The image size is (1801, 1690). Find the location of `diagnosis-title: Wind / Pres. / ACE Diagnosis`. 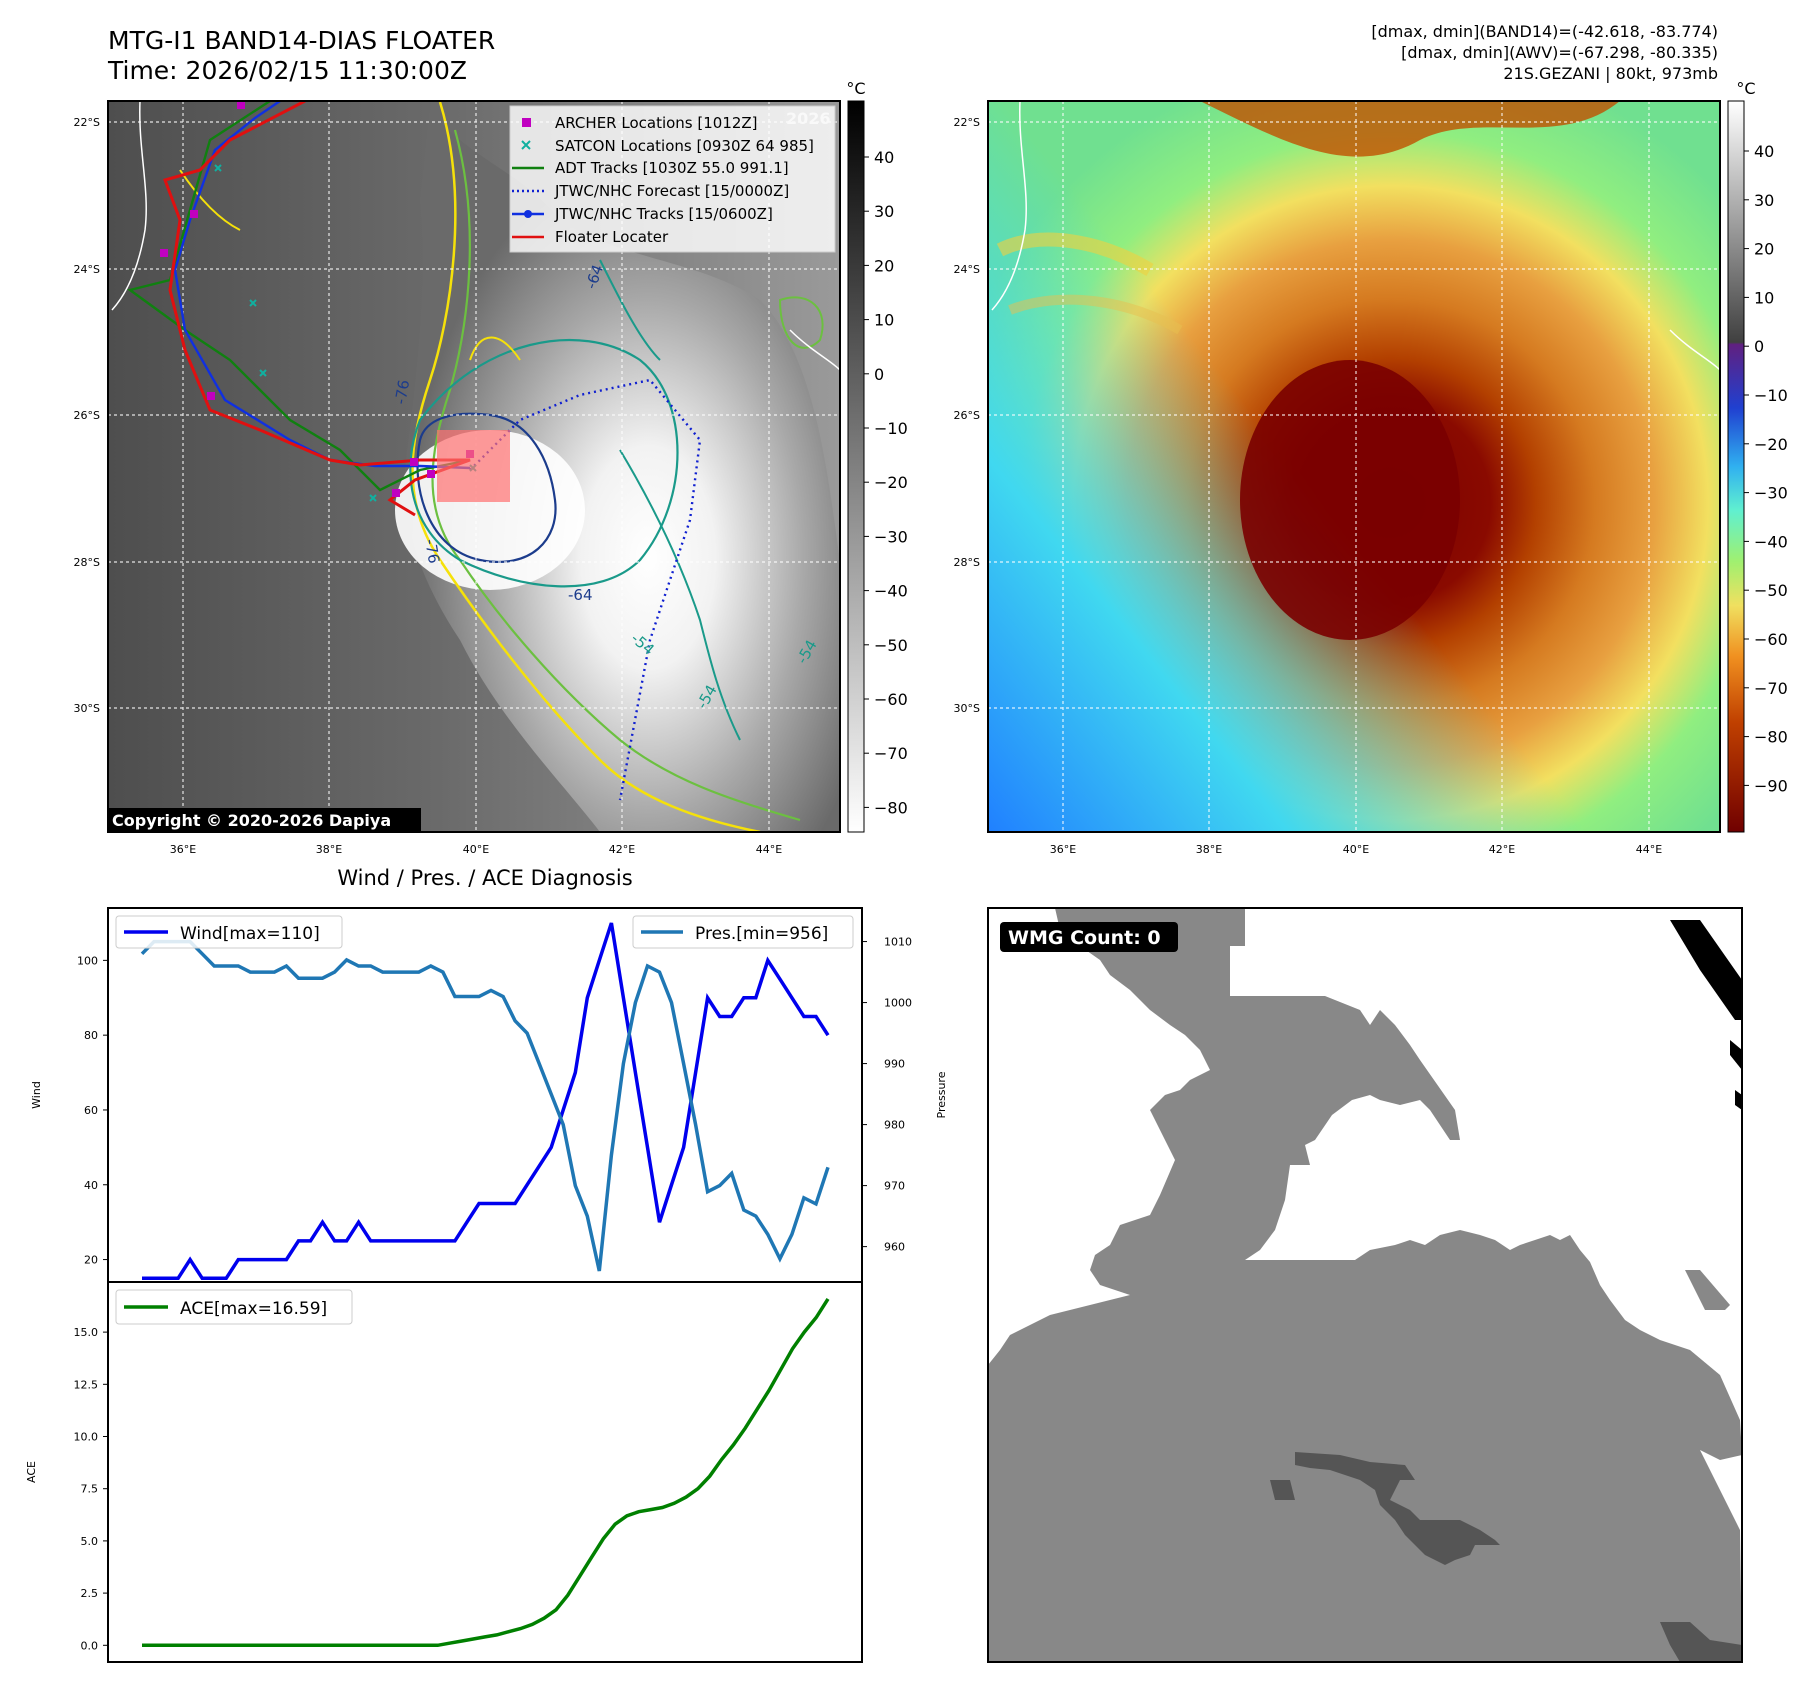

diagnosis-title: Wind / Pres. / ACE Diagnosis is located at coordinates (484, 878).